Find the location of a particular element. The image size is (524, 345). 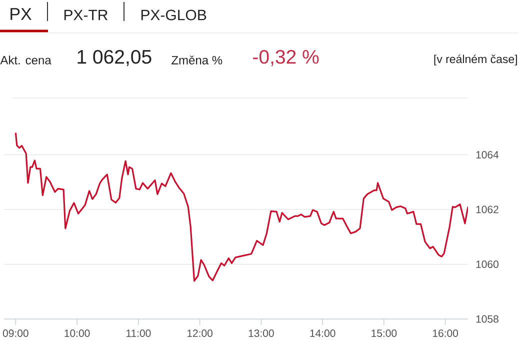

x-tick-label: 16:00 is located at coordinates (445, 333).